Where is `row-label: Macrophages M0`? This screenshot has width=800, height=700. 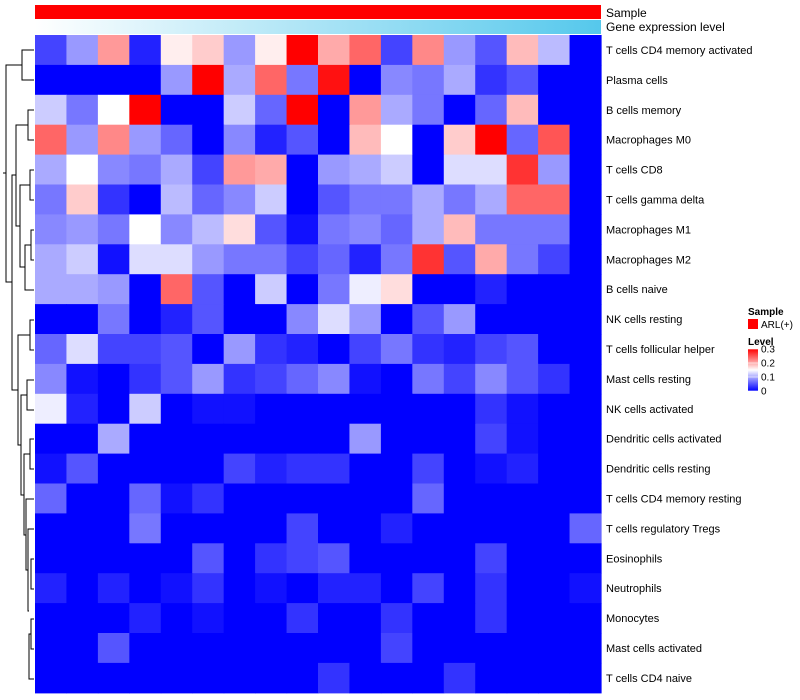 row-label: Macrophages M0 is located at coordinates (648, 141).